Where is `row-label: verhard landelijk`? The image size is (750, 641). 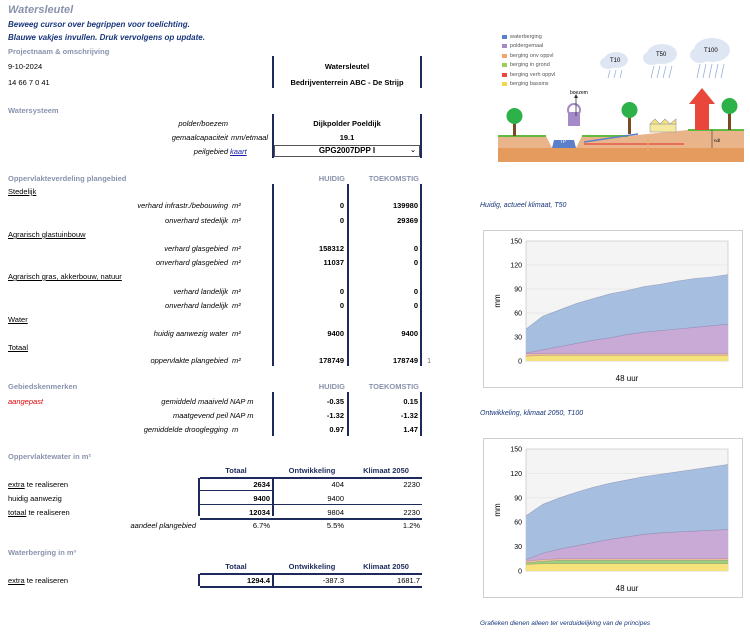
row-label: verhard landelijk is located at coordinates (200, 291).